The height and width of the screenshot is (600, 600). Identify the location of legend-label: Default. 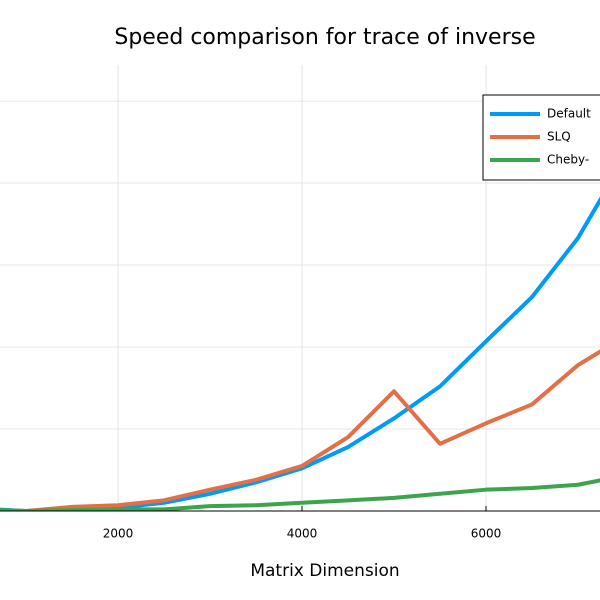
(569, 114).